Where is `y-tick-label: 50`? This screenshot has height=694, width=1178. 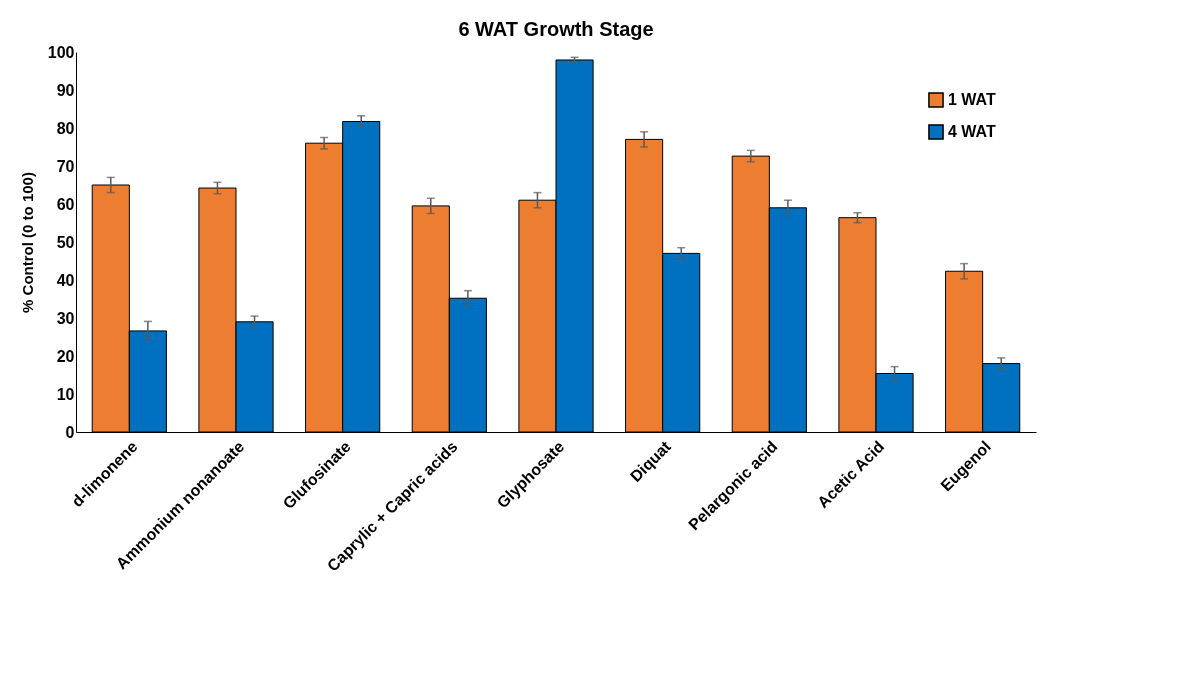 y-tick-label: 50 is located at coordinates (65, 242).